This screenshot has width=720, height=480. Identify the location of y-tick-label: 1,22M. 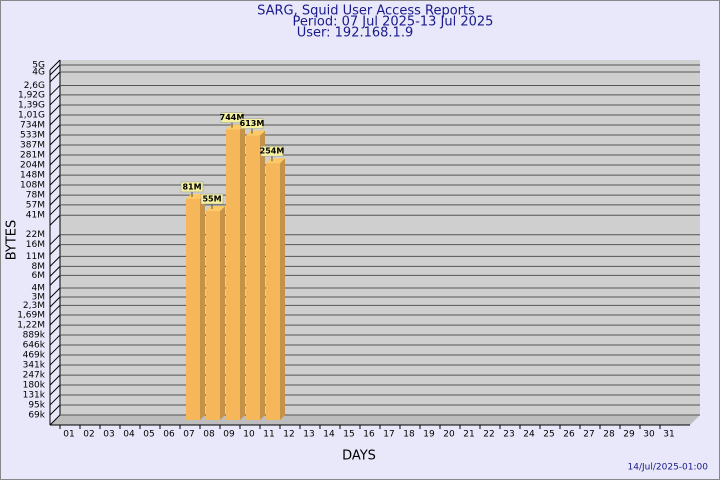
(31, 326).